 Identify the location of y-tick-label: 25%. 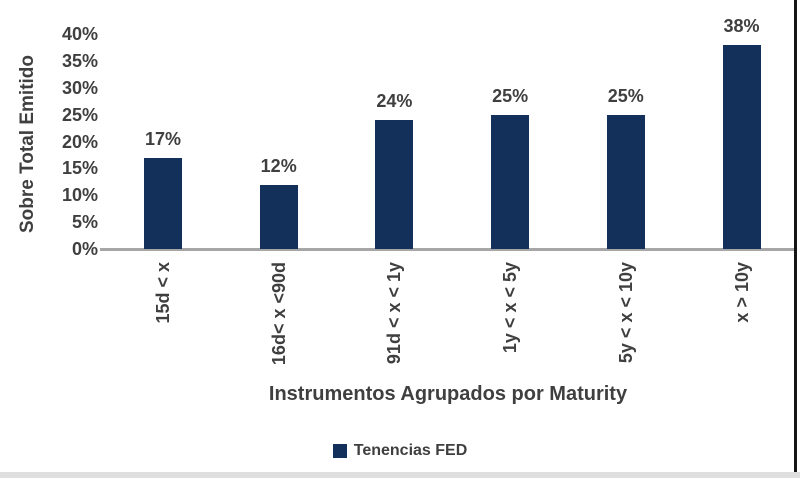
(79, 114).